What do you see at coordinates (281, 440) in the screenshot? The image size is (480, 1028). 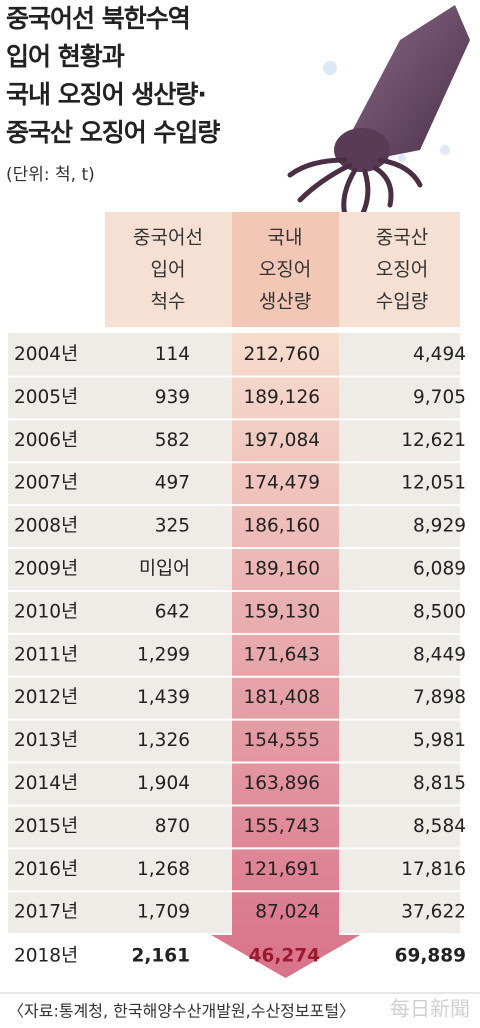 I see `cell: 197,084` at bounding box center [281, 440].